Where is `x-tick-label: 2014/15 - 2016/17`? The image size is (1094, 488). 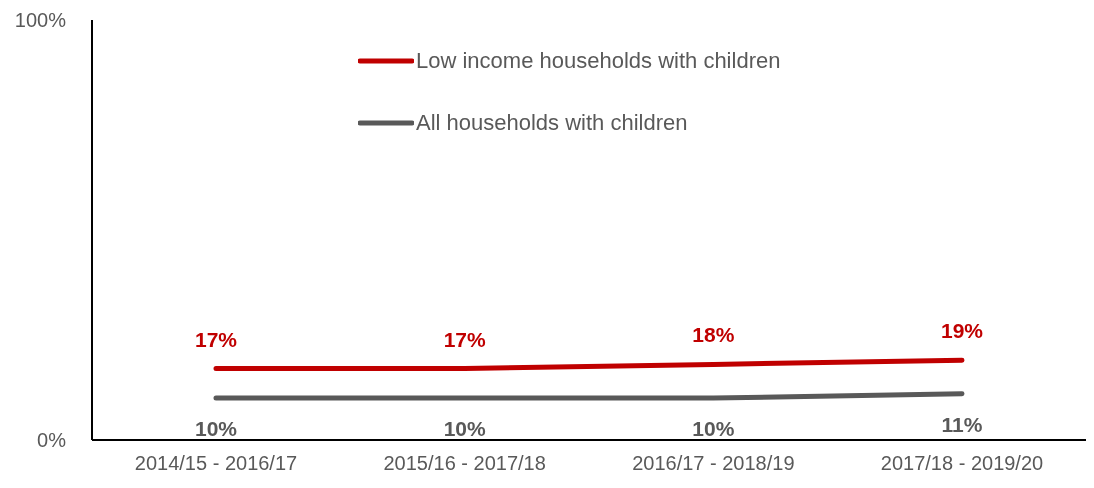
x-tick-label: 2014/15 - 2016/17 is located at coordinates (216, 463).